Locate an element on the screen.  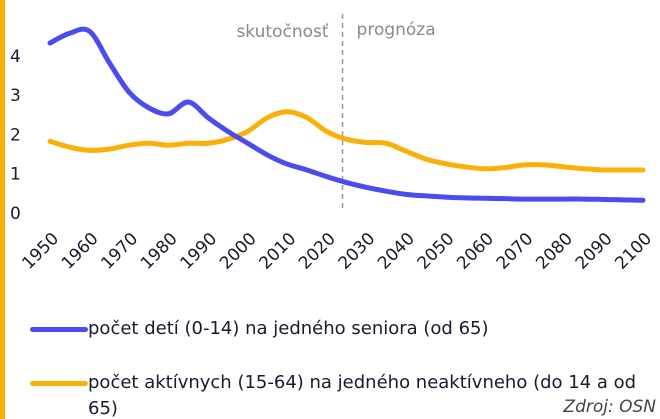
series-line is located at coordinates (346, 141).